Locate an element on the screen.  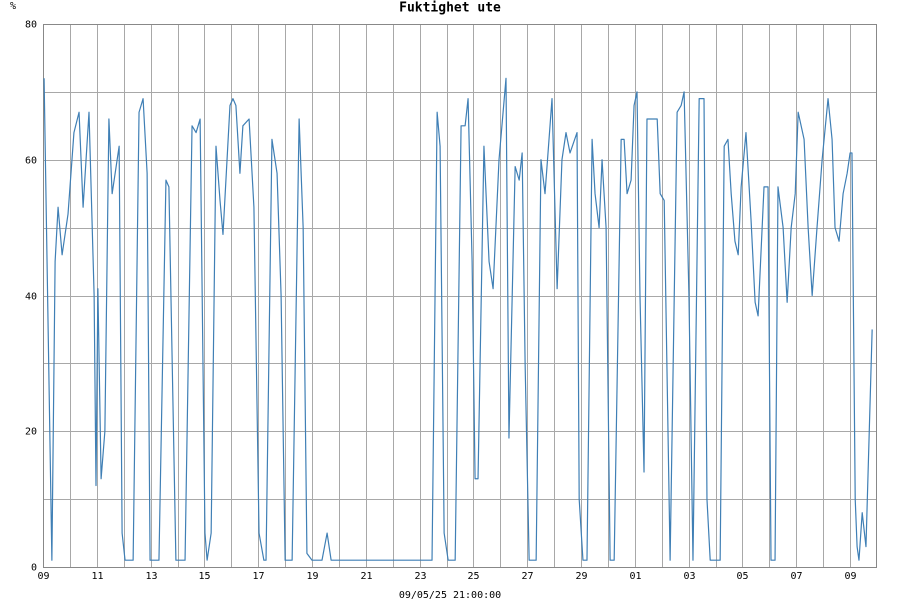
y-tick-label: 60 is located at coordinates (31, 161).